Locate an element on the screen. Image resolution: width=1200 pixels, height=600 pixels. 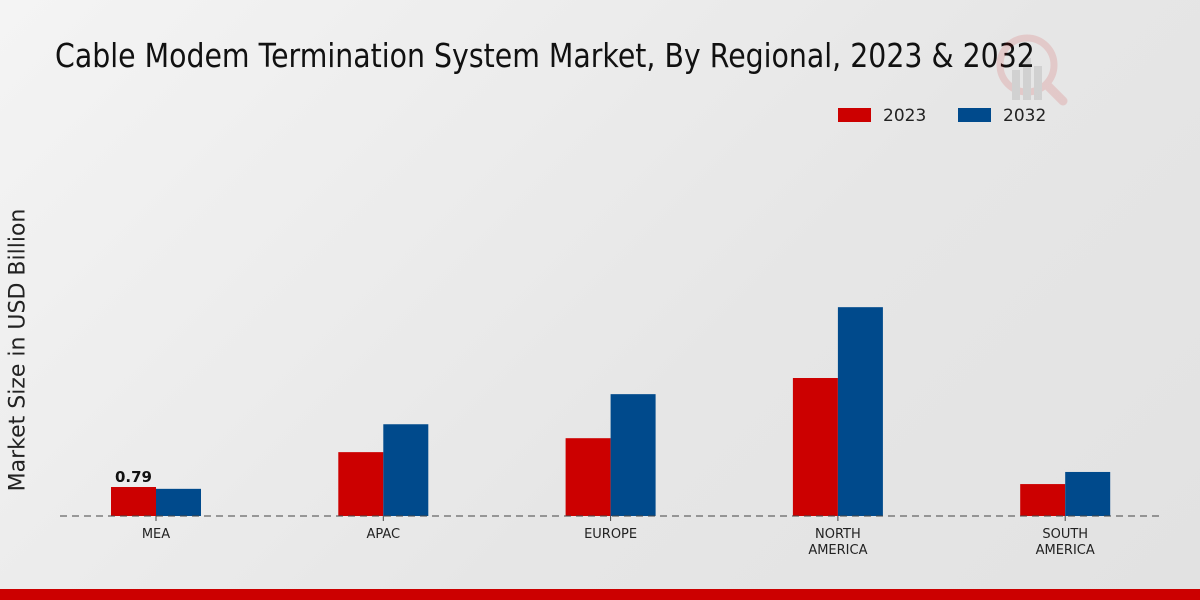
legend-label-2023: 2023 is located at coordinates (904, 116).